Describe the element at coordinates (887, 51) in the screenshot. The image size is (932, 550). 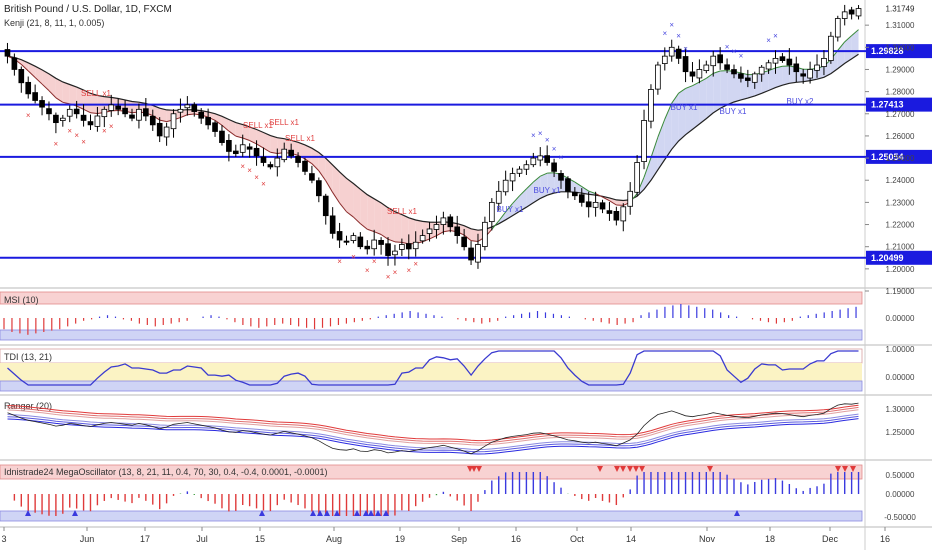
I see `level-label-1: 1.29828` at that location.